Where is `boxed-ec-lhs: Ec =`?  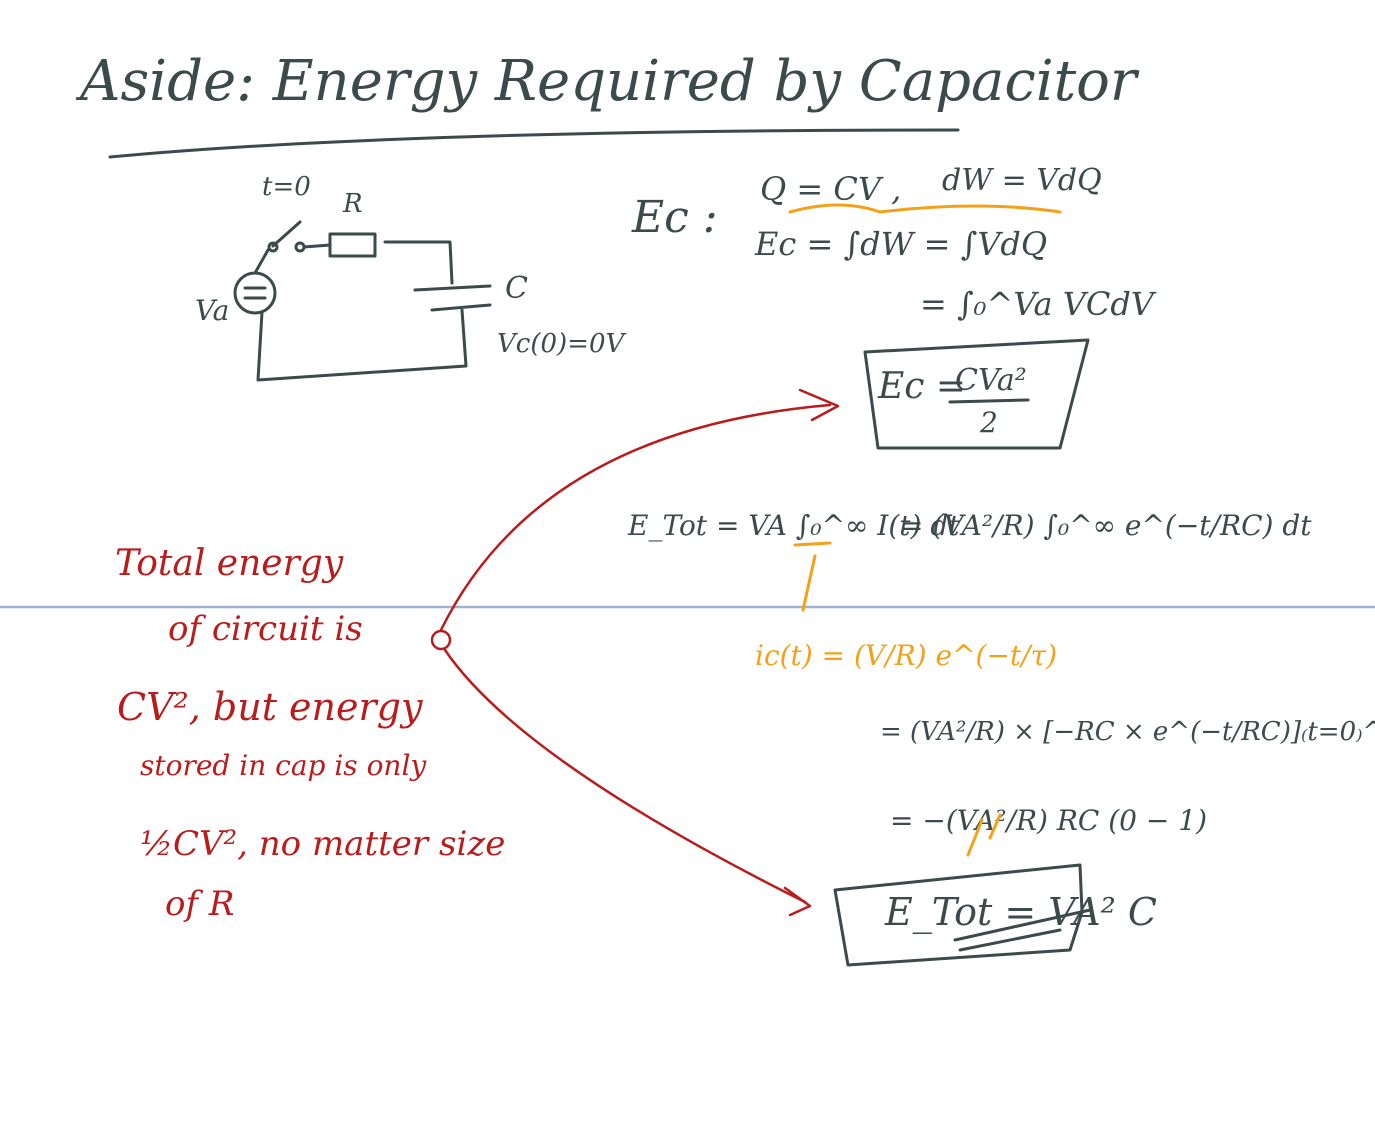
boxed-ec-lhs: Ec = is located at coordinates (921, 386).